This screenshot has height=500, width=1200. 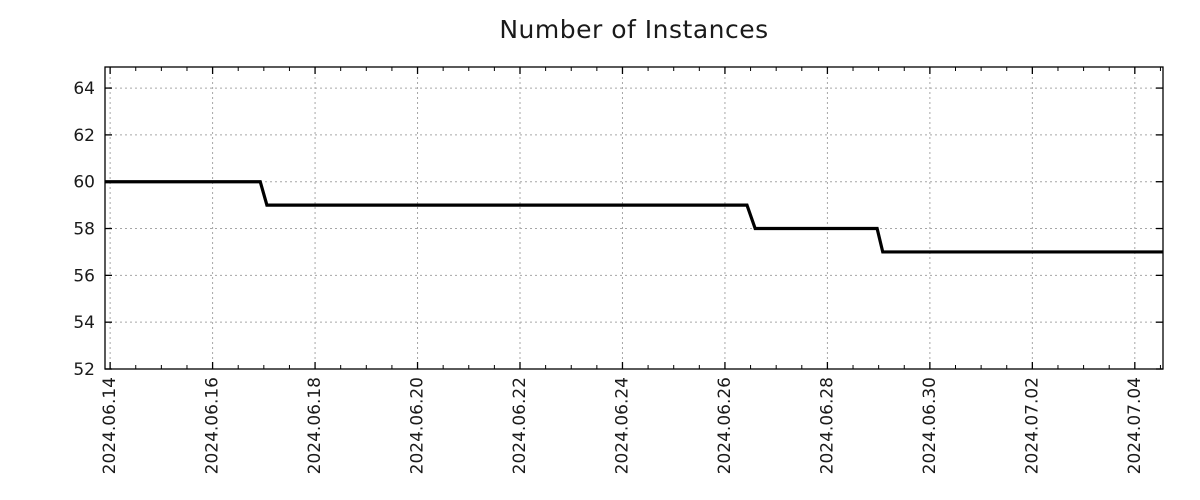 I want to click on series-line-instances, so click(x=634, y=217).